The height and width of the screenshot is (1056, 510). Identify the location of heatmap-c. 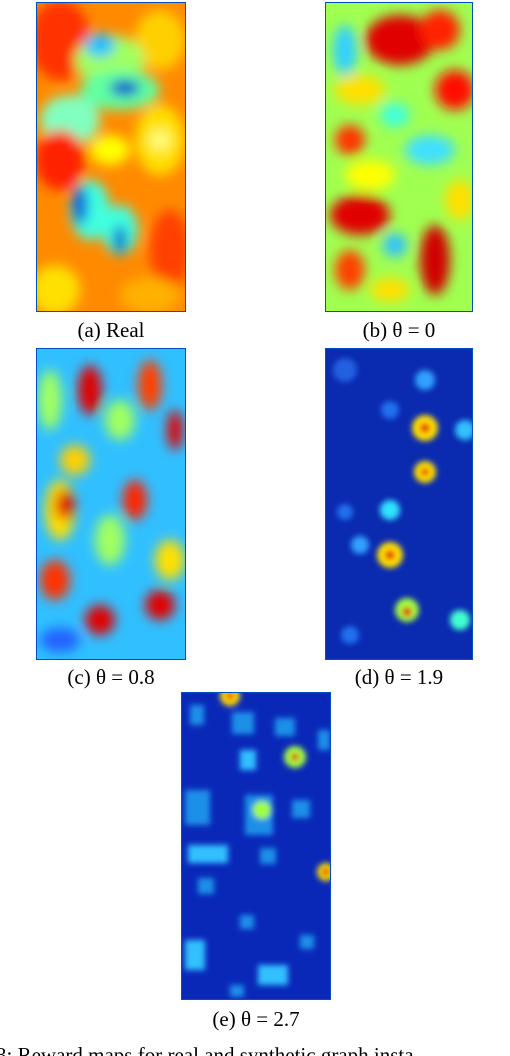
(111, 504).